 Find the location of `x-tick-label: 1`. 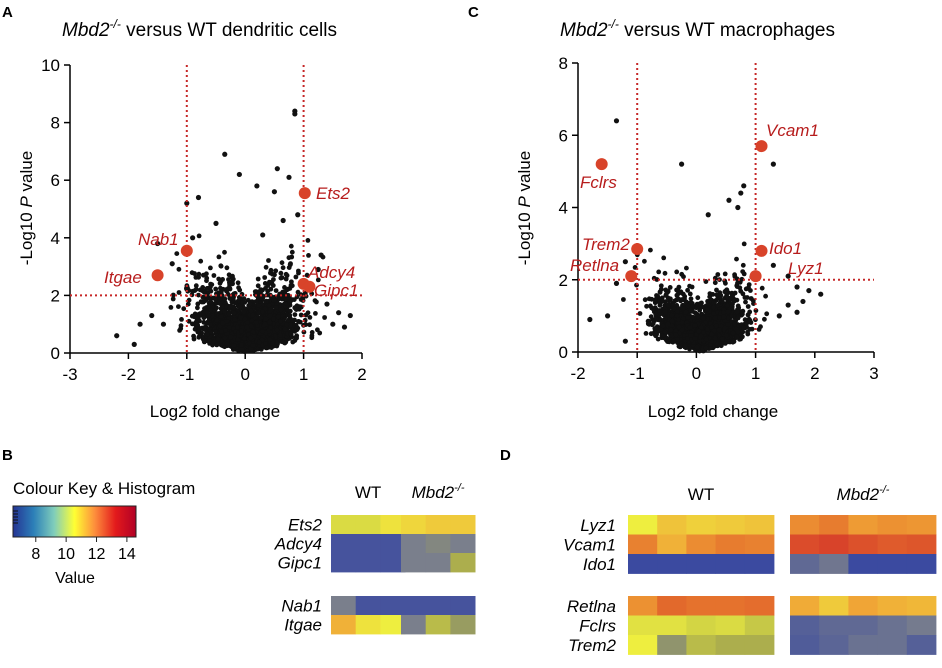

x-tick-label: 1 is located at coordinates (303, 374).